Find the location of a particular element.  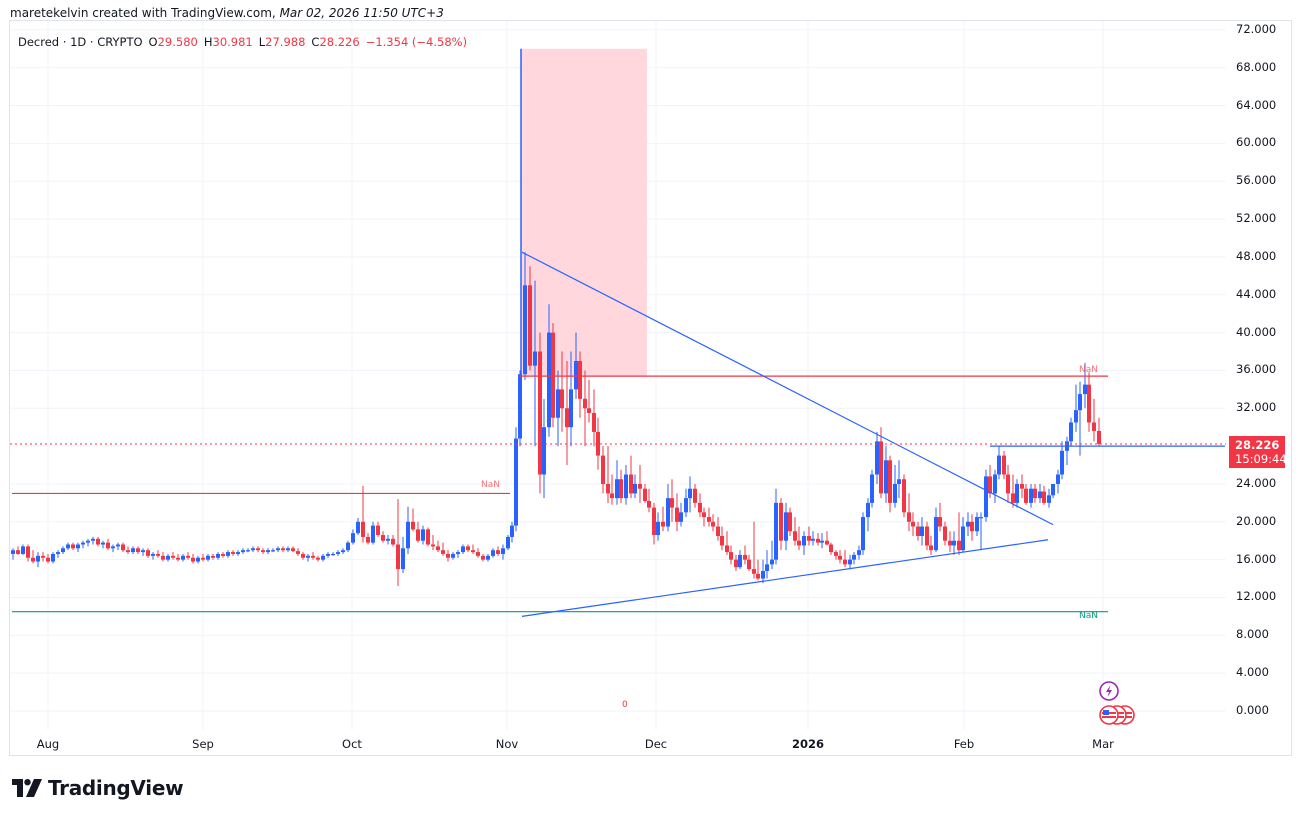

credit-datetime: Mar 02, 2026 11:50 UTC+3 is located at coordinates (361, 13).